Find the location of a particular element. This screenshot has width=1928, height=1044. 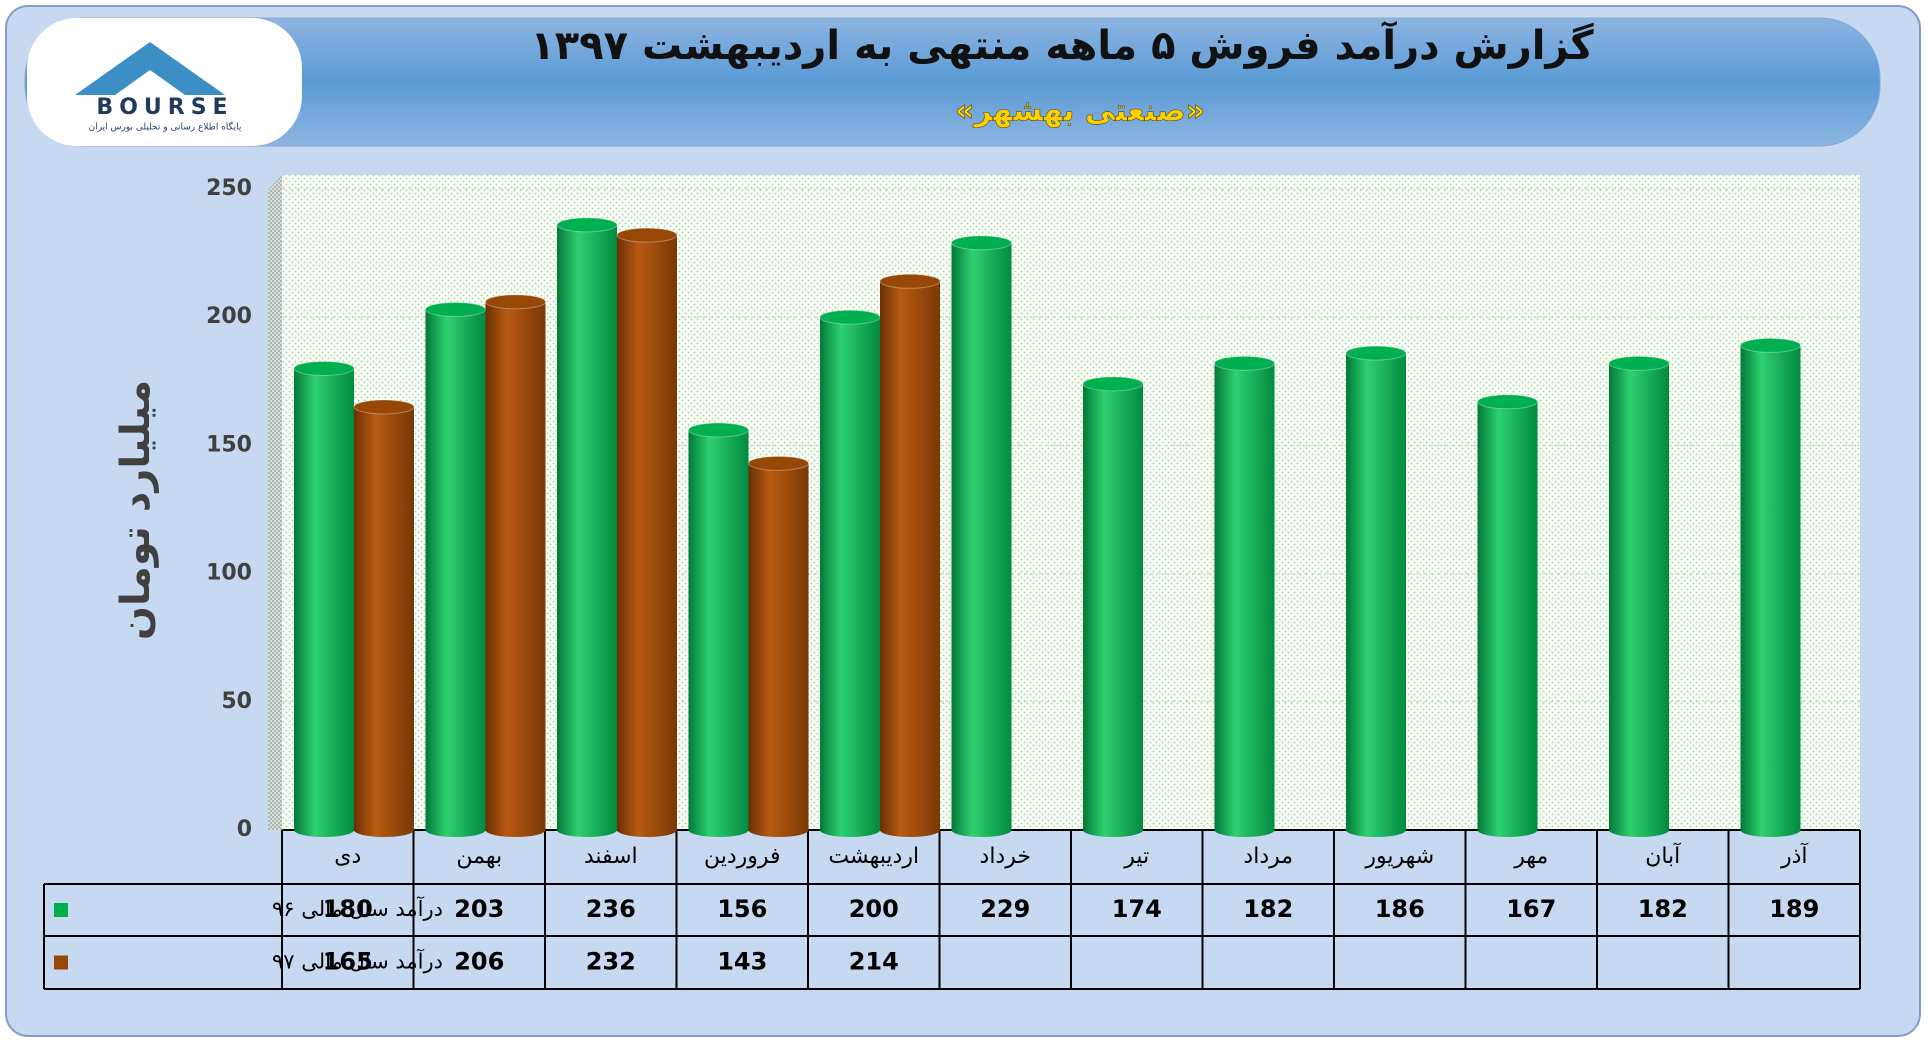

data-label: 167 is located at coordinates (1531, 909).